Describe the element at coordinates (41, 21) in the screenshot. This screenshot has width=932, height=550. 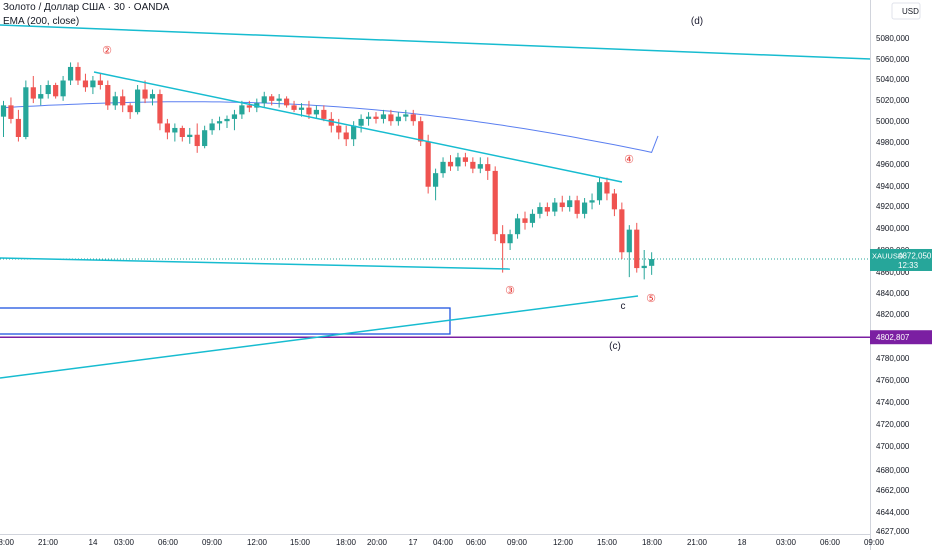
I see `indicator-label: EMA (200, close)` at that location.